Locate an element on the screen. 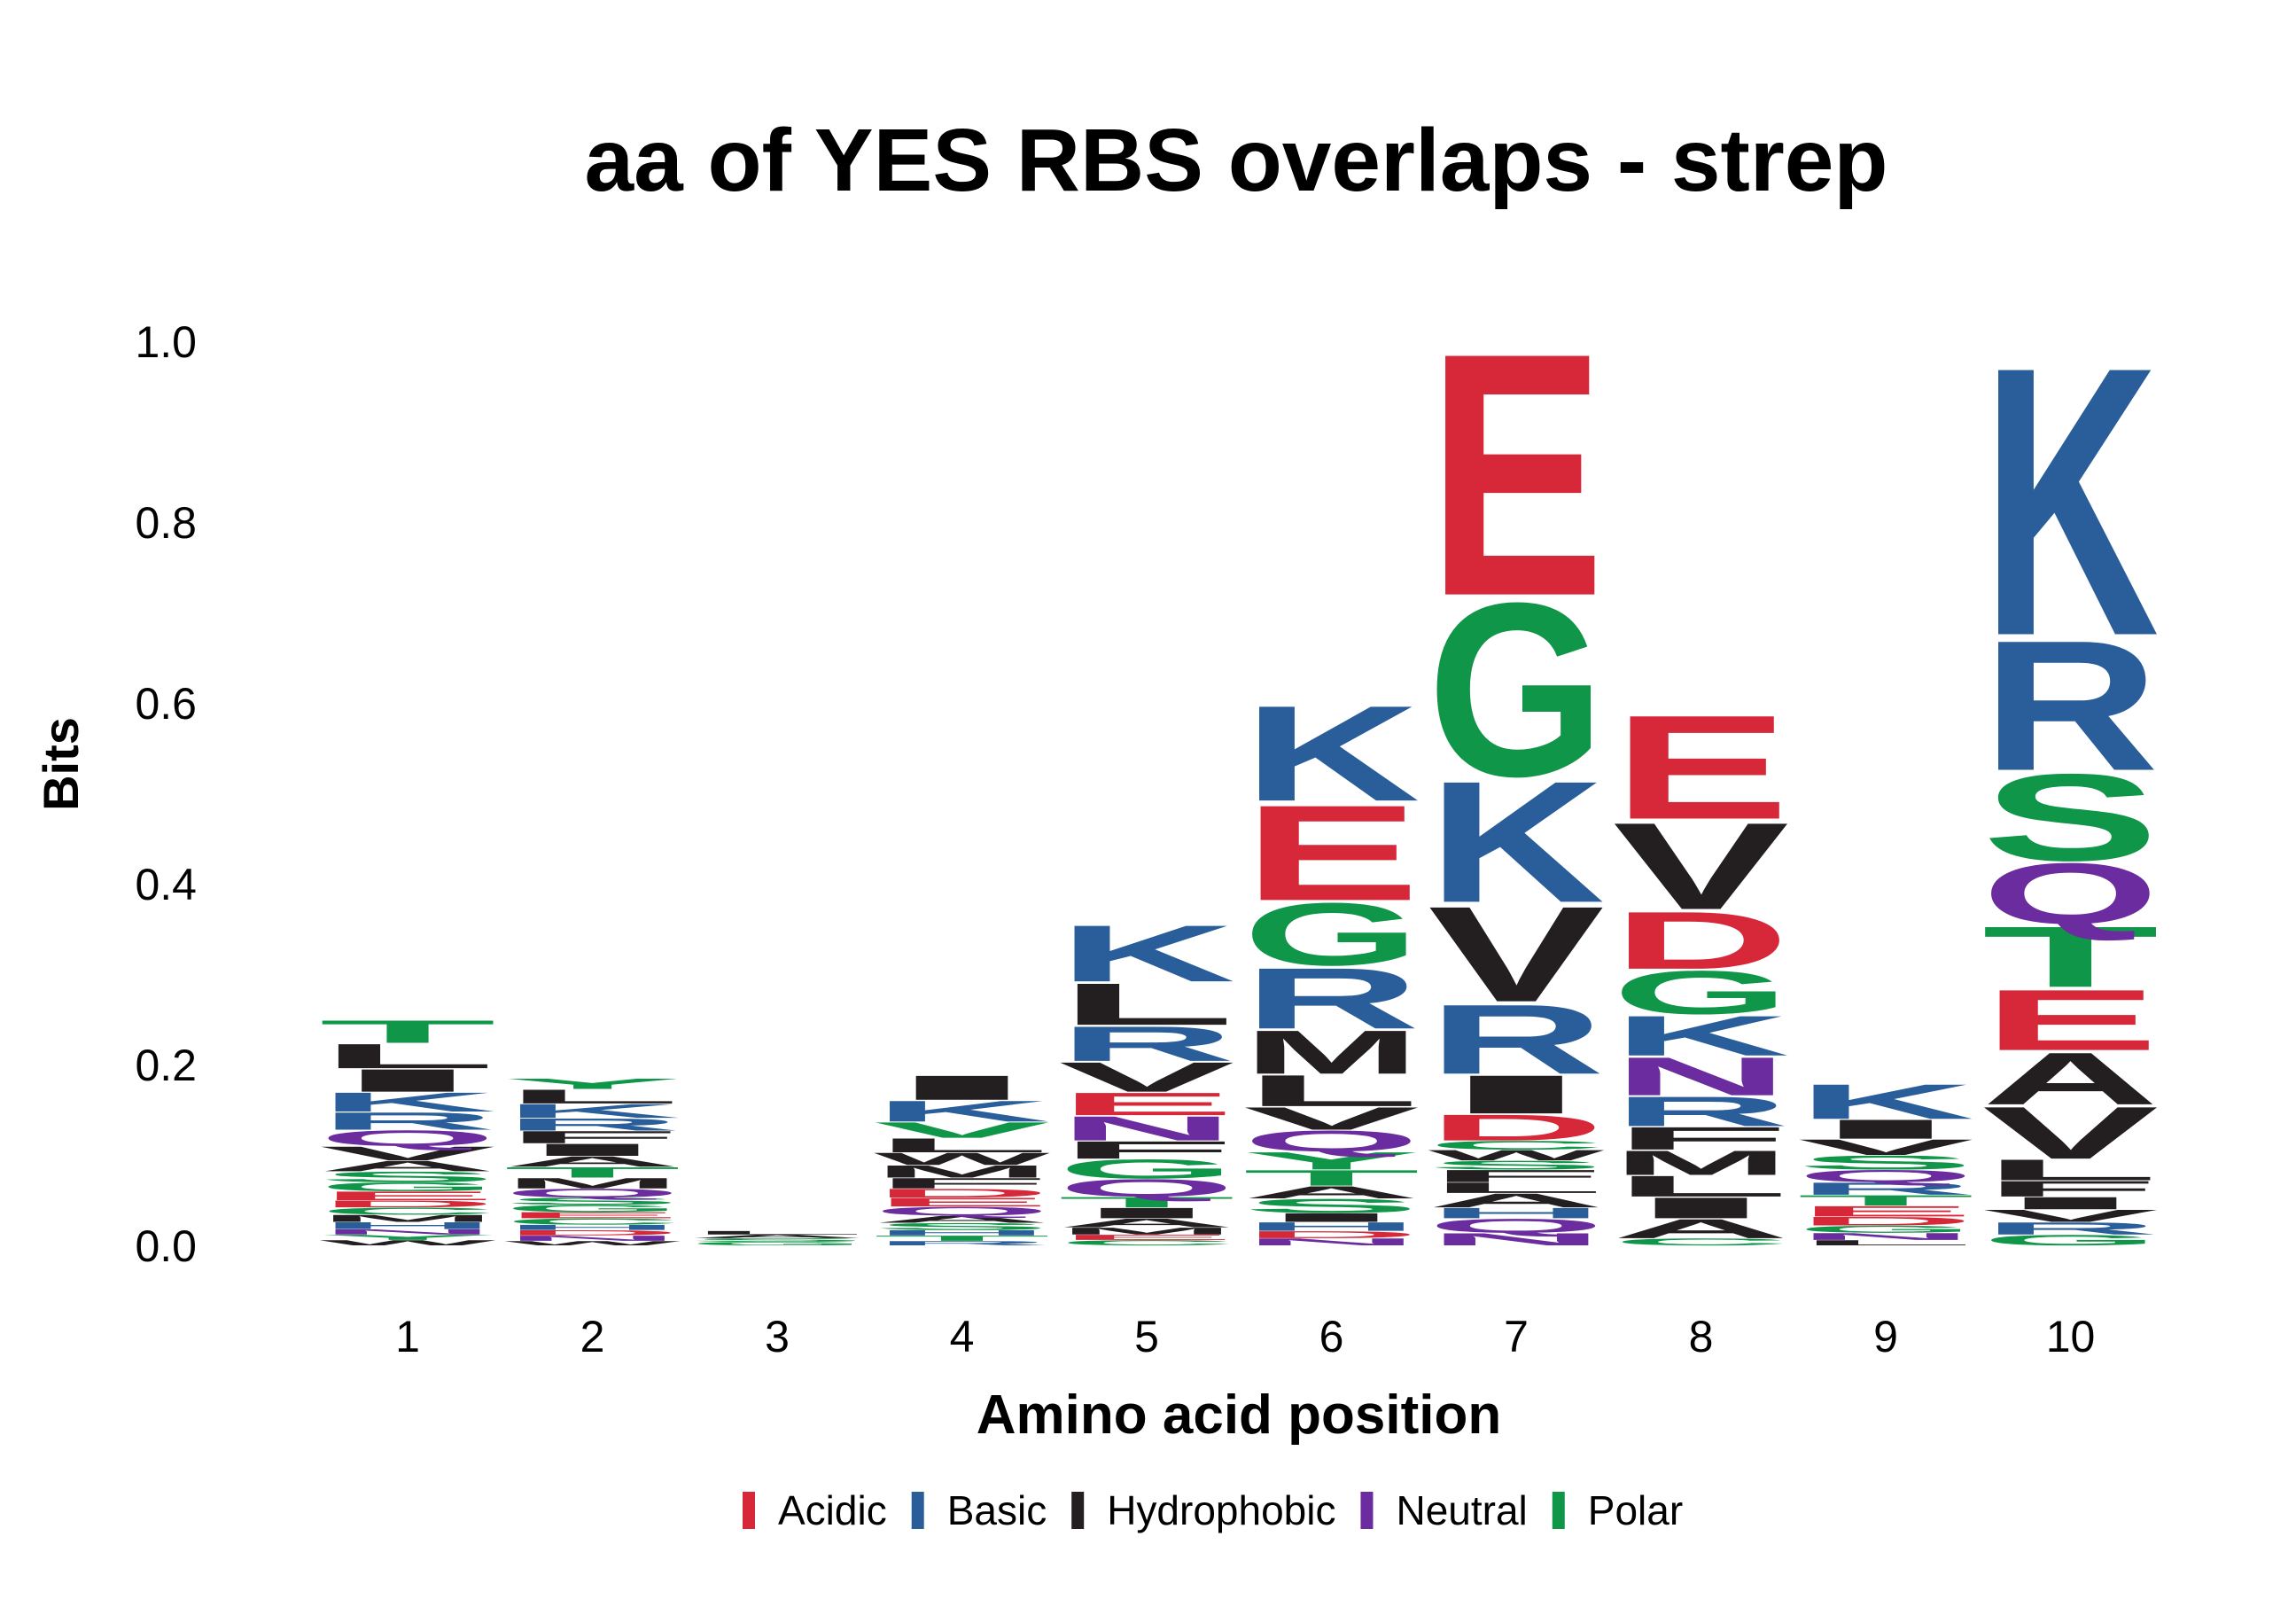 The image size is (2296, 1599). y-axis-label: Bits is located at coordinates (61, 764).